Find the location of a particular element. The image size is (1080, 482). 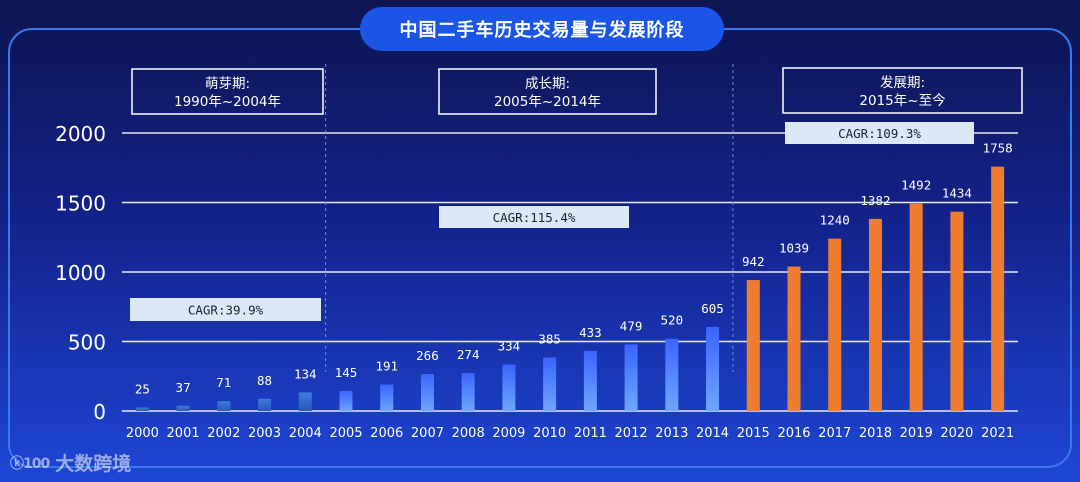

x-tick-label: 2010 is located at coordinates (549, 433).